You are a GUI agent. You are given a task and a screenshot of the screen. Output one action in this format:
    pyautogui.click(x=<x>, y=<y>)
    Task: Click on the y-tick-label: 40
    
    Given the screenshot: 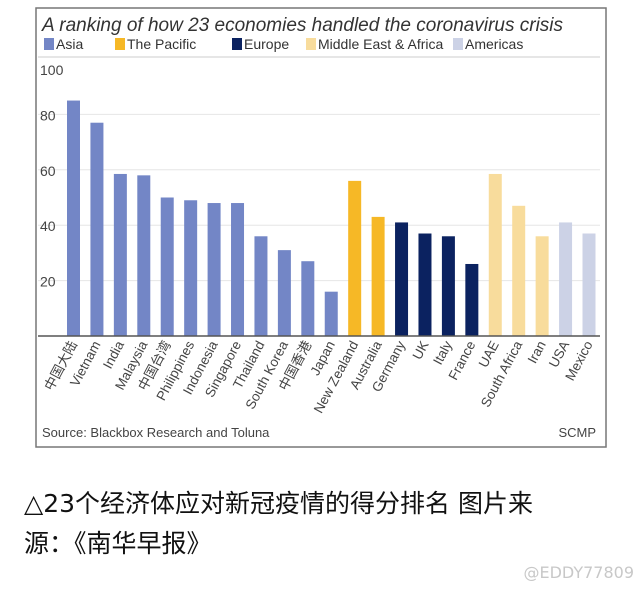 What is the action you would take?
    pyautogui.click(x=48, y=226)
    